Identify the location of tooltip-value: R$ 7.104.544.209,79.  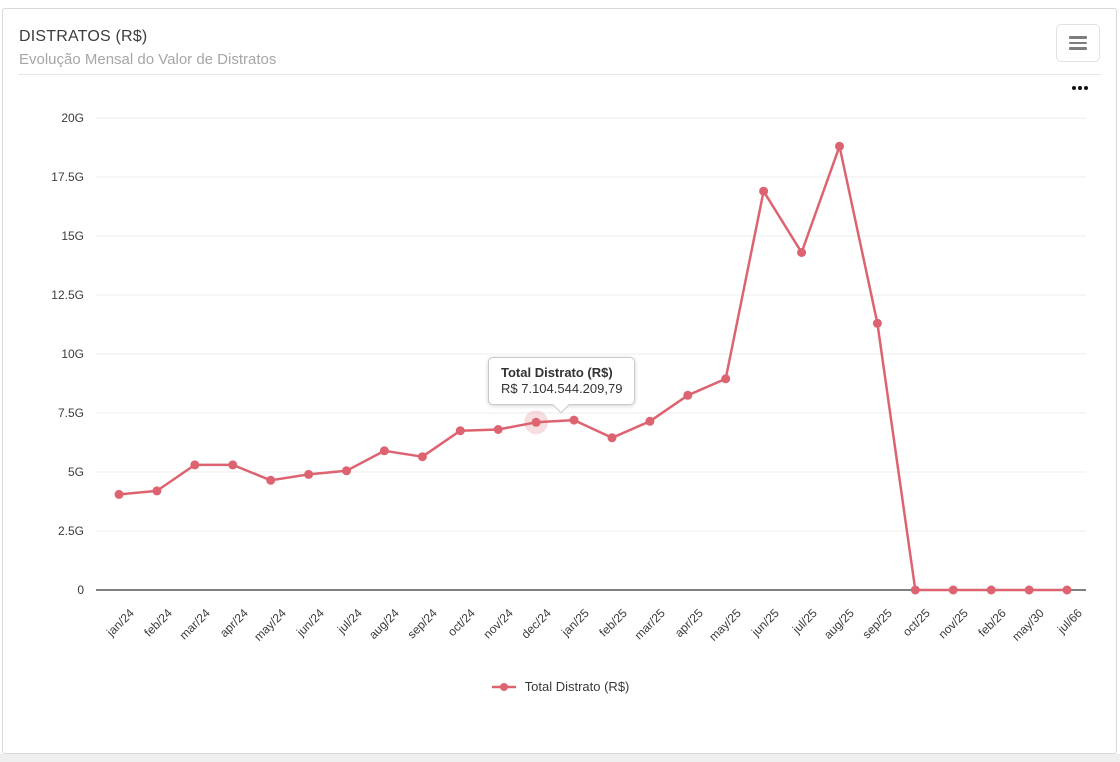
(562, 388).